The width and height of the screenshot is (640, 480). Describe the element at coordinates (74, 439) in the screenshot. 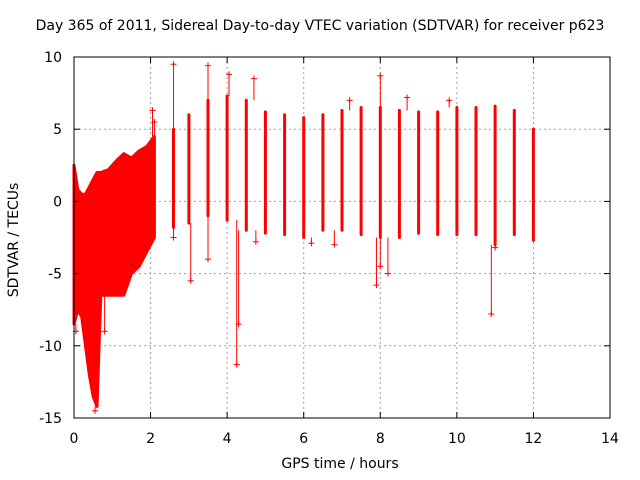

I see `x-tick-label: 0` at that location.